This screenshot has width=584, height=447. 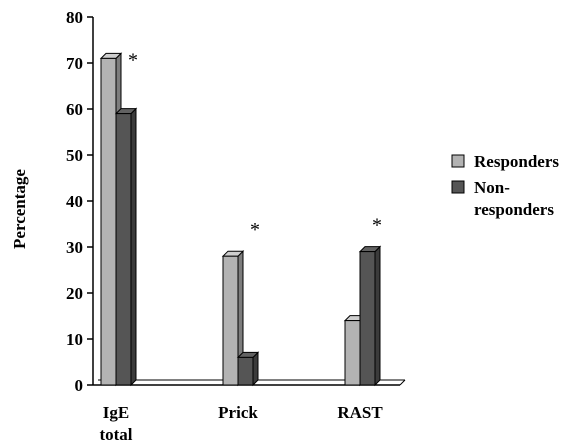 I want to click on bar-prick-non-responders, so click(x=248, y=369).